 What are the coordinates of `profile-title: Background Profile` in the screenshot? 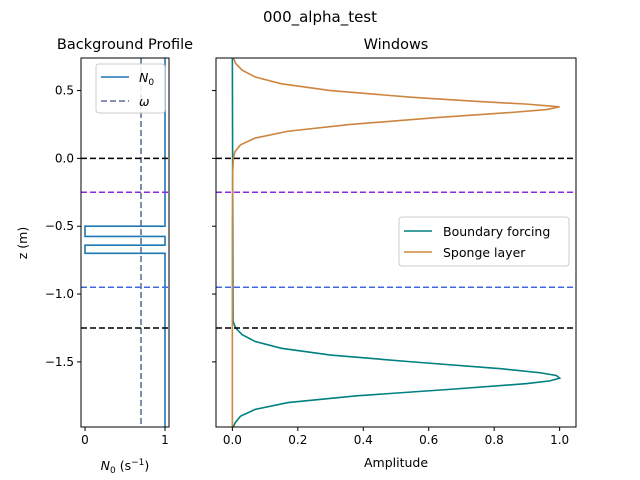 It's located at (125, 45).